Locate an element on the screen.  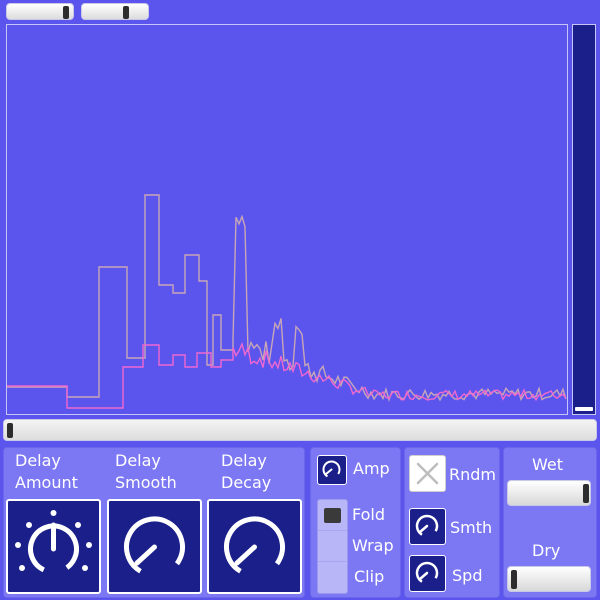
delay-amount-knob is located at coordinates (53, 546).